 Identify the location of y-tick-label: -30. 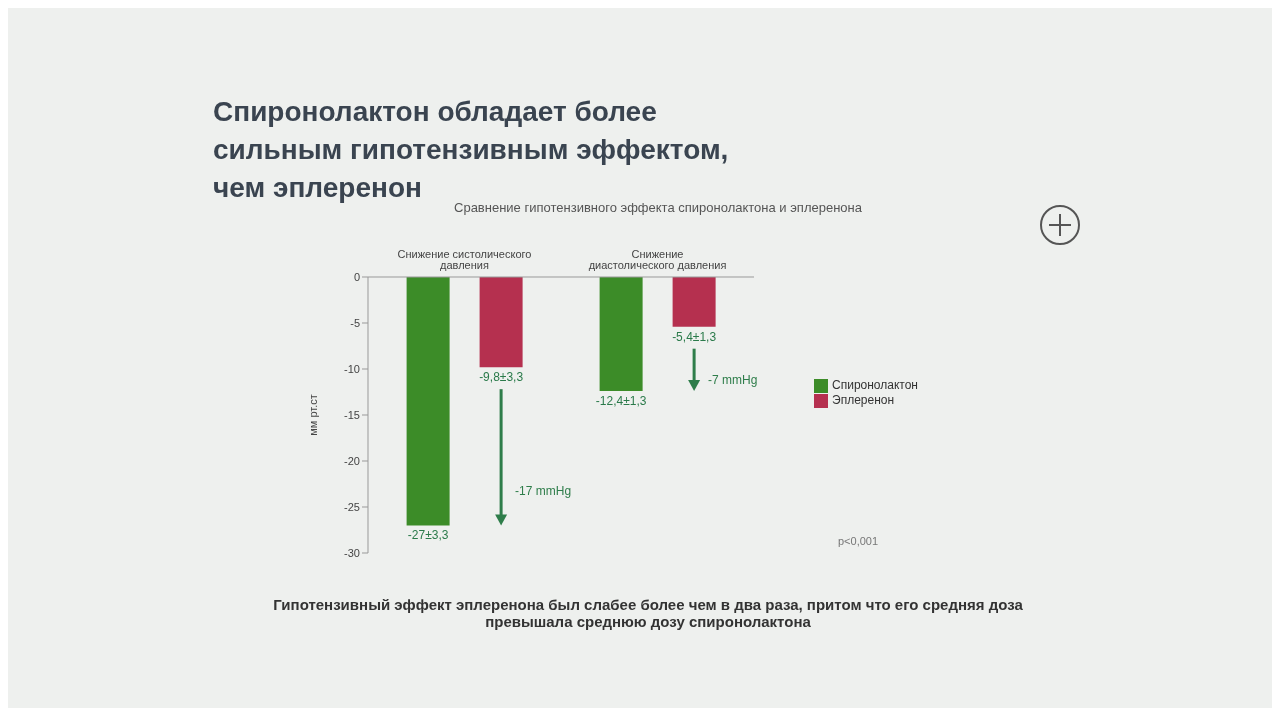
(352, 552).